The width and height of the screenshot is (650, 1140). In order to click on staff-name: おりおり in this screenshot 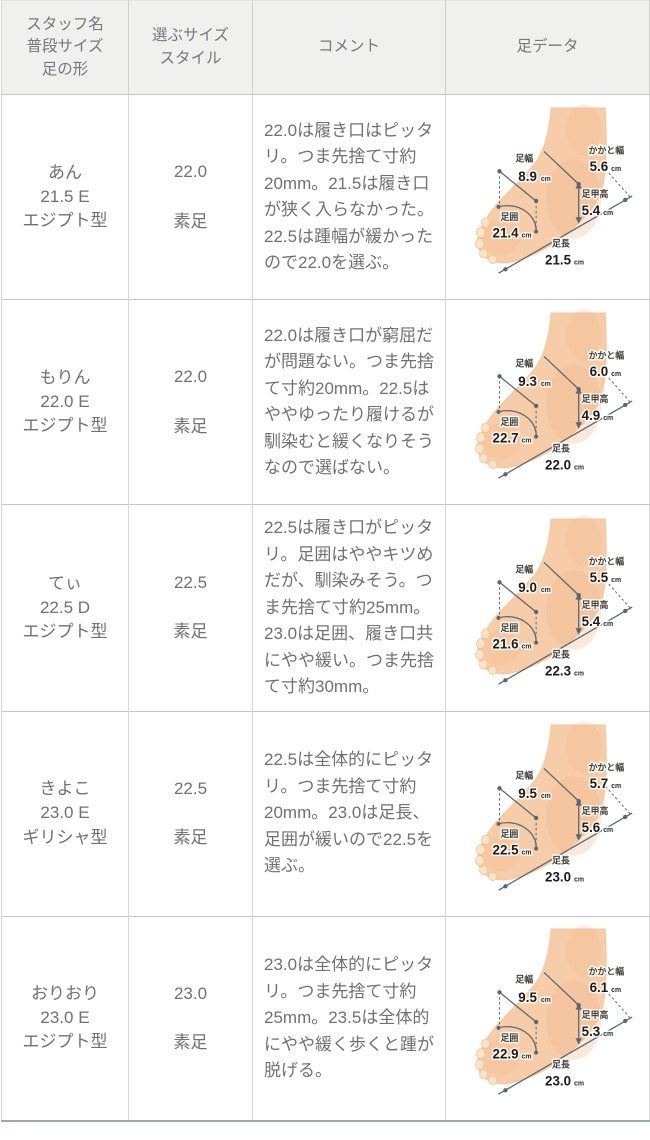, I will do `click(65, 994)`.